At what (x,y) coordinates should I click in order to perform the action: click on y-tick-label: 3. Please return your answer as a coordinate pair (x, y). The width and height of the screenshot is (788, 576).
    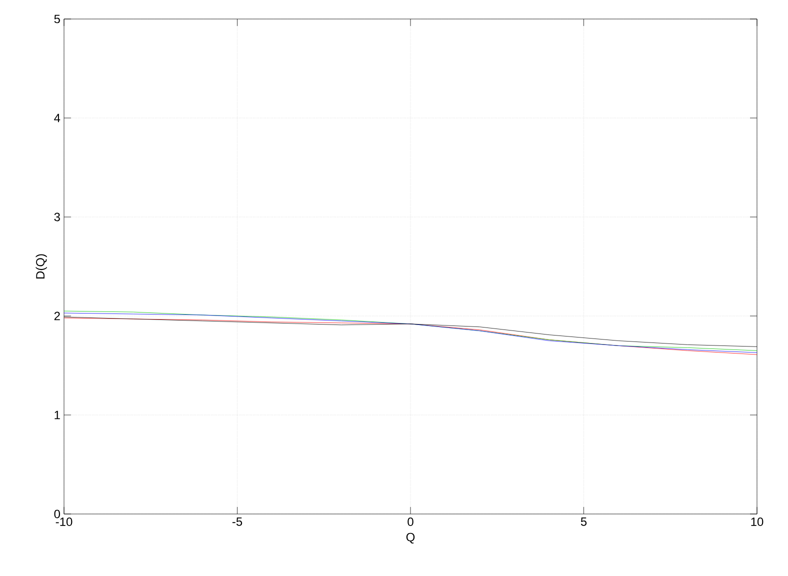
    Looking at the image, I should click on (57, 217).